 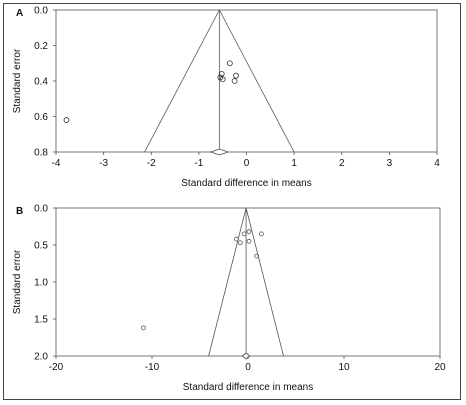 What do you see at coordinates (151, 163) in the screenshot?
I see `x-tick-label: -2` at bounding box center [151, 163].